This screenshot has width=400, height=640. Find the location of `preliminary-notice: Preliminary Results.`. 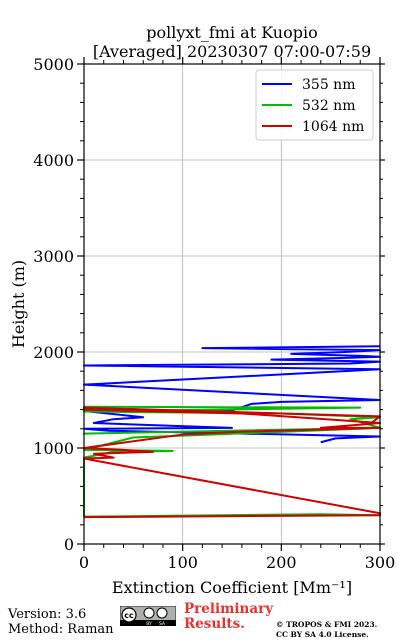

preliminary-notice: Preliminary Results. is located at coordinates (228, 617).